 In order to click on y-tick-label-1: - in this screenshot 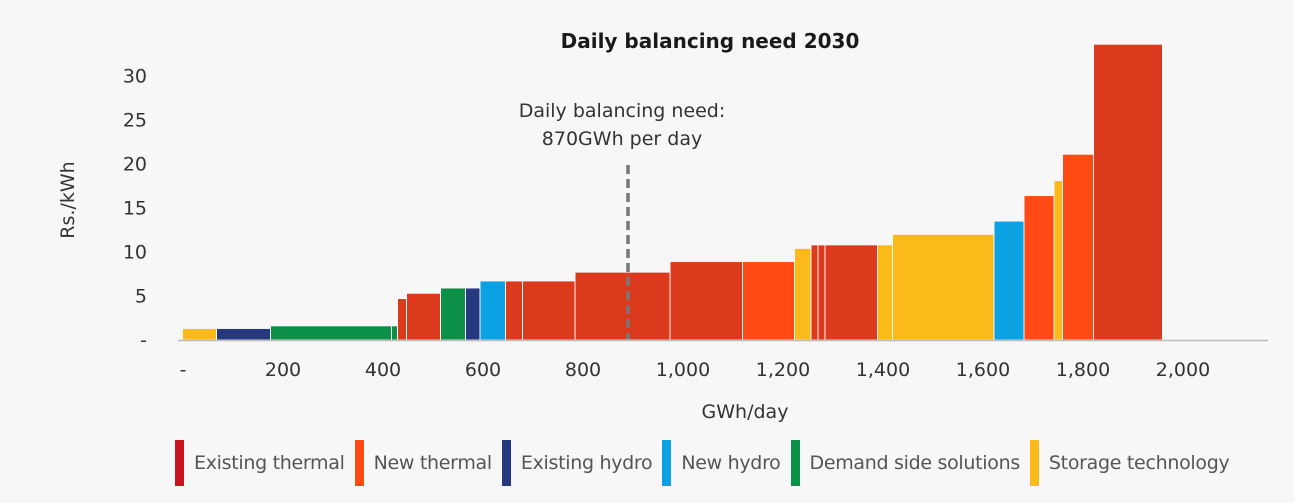, I will do `click(143, 341)`.